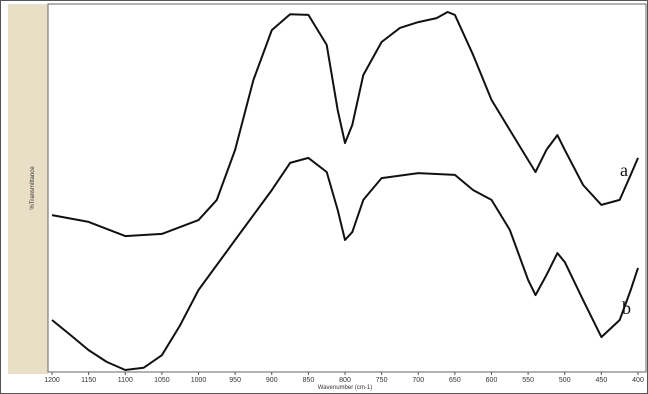  I want to click on x-tick-label: 450, so click(602, 380).